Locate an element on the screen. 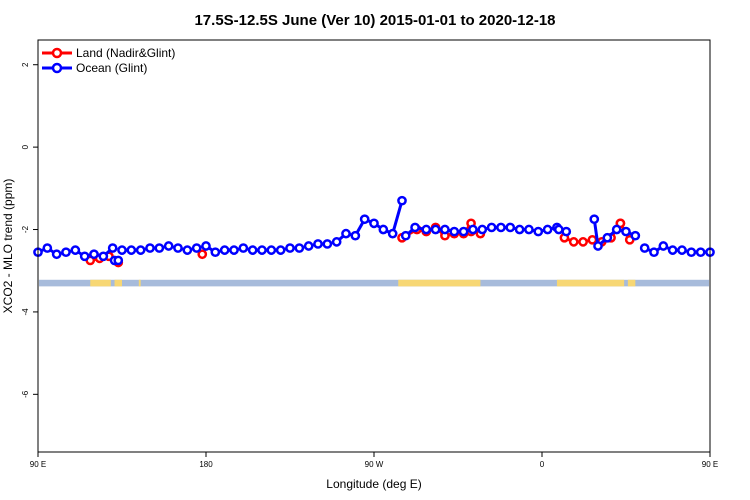  y-tick-label: -2 is located at coordinates (25, 229).